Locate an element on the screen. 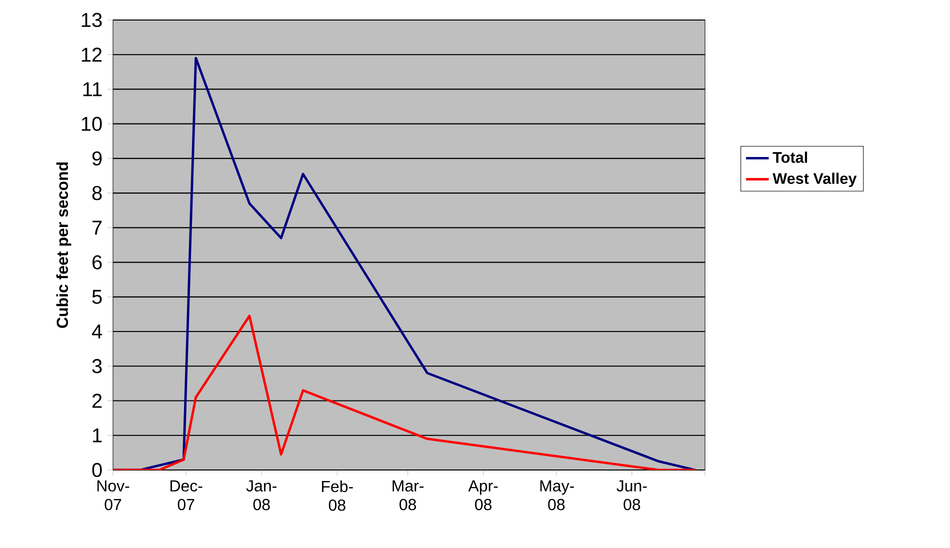 Image resolution: width=950 pixels, height=548 pixels. y-axis-title: Cubic feet per second is located at coordinates (64, 245).